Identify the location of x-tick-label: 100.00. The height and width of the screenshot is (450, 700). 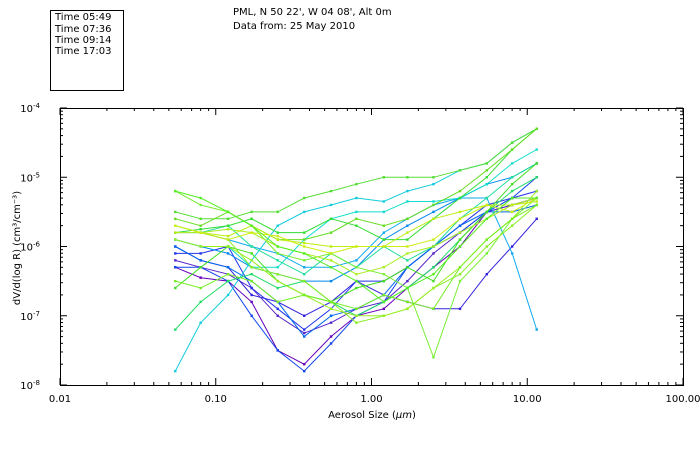
(683, 399).